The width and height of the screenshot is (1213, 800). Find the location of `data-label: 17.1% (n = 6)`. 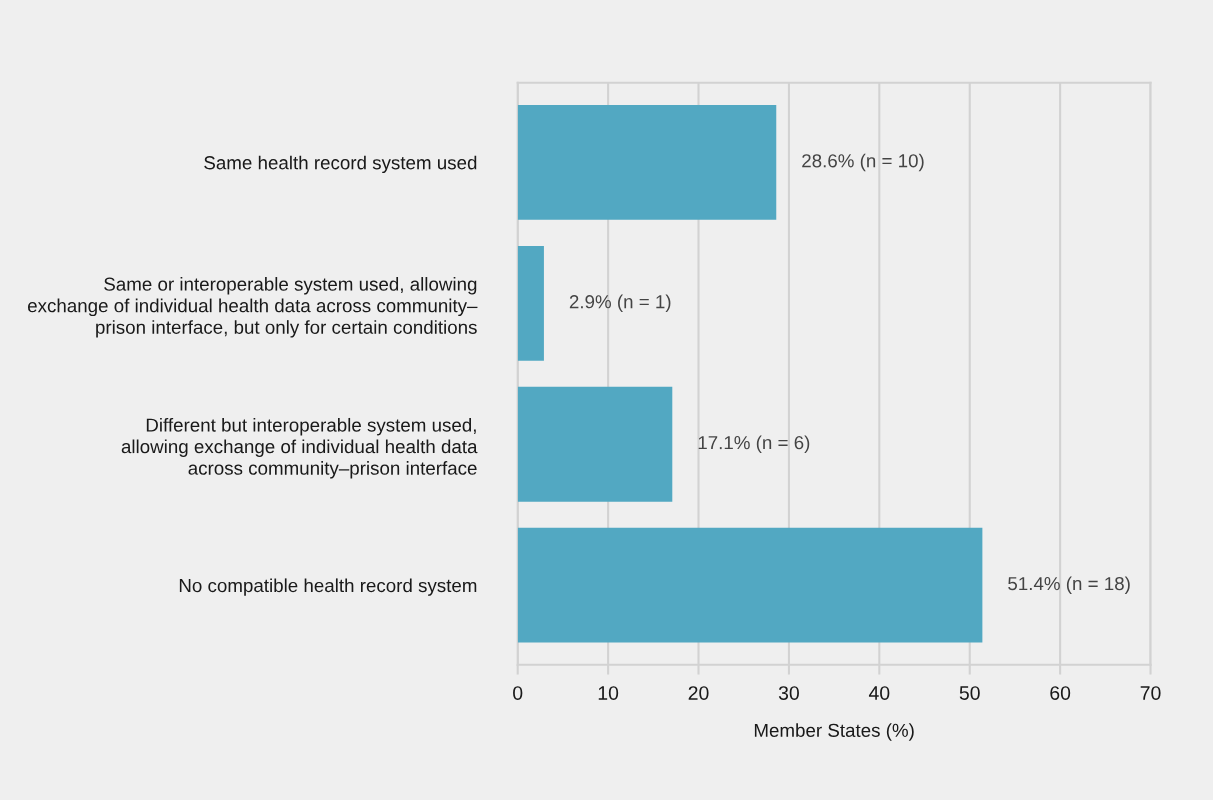

data-label: 17.1% (n = 6) is located at coordinates (754, 444).